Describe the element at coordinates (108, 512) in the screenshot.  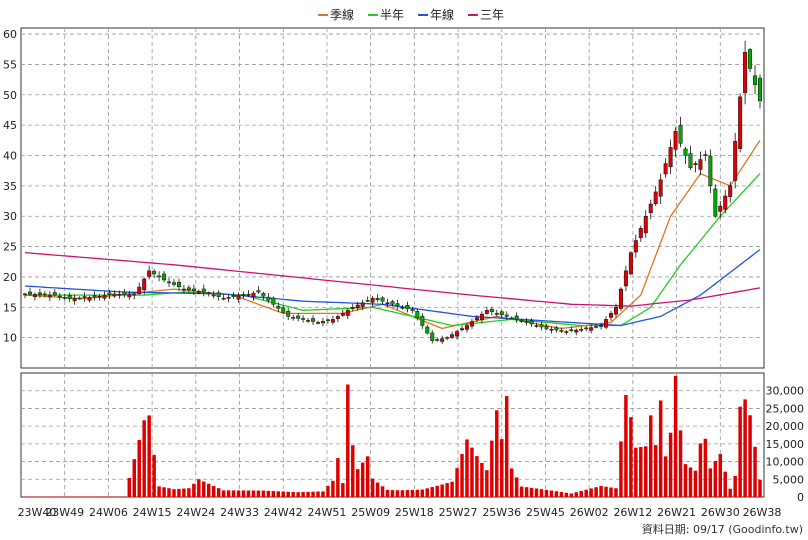
I see `x-tick-label: 24W06` at that location.